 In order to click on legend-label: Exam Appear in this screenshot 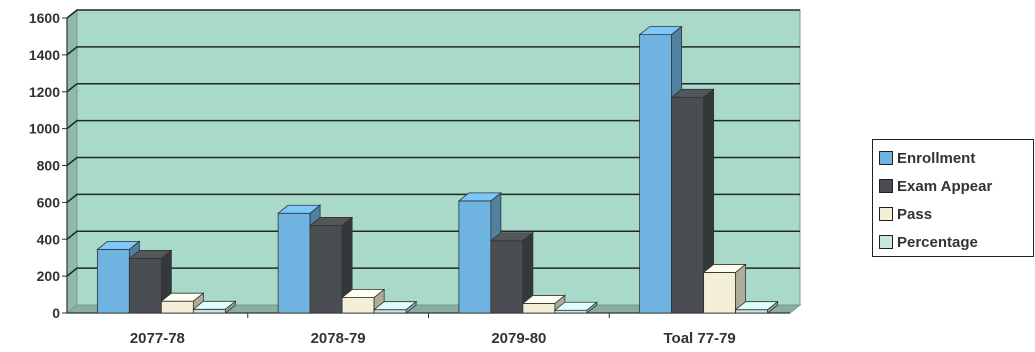, I will do `click(945, 186)`.